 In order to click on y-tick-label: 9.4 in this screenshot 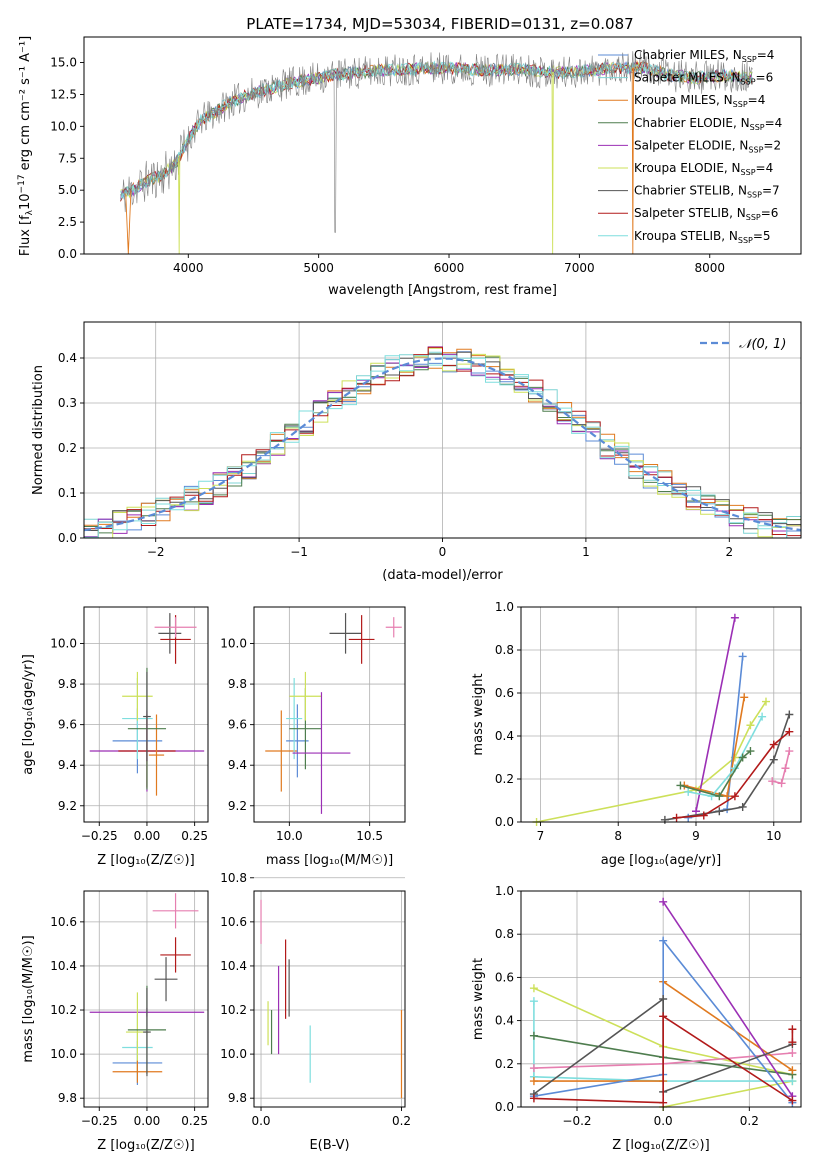, I will do `click(237, 765)`.